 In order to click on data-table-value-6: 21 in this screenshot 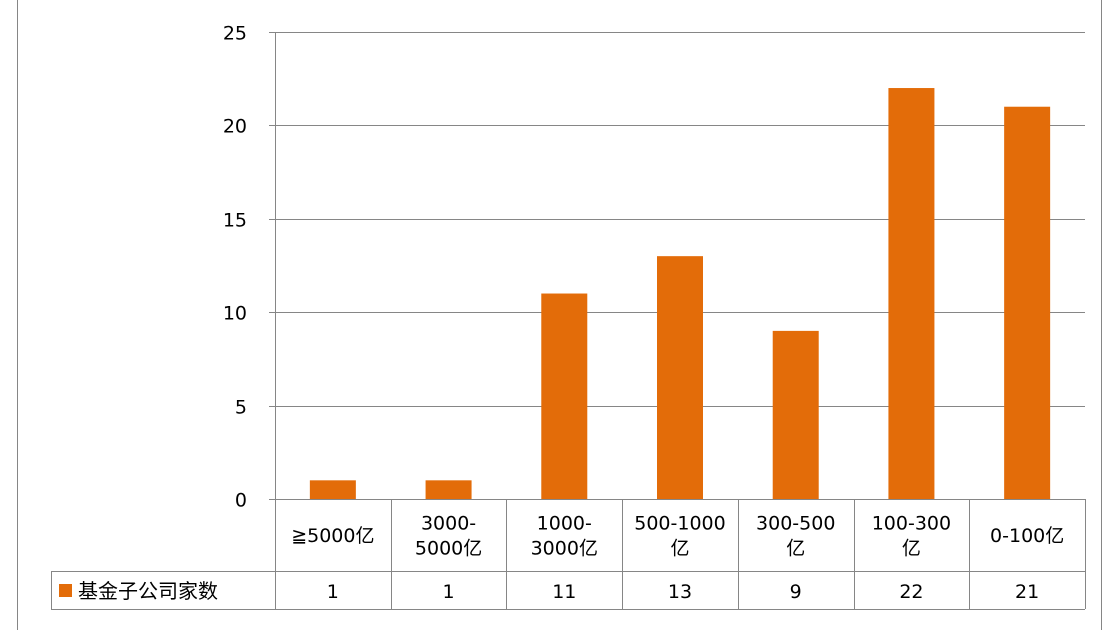, I will do `click(1027, 592)`.